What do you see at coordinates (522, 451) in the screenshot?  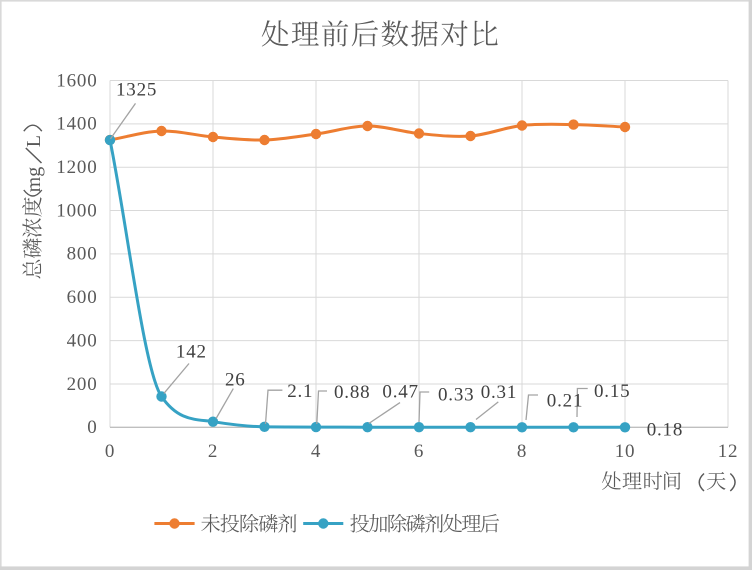 I see `svg-text: 8` at bounding box center [522, 451].